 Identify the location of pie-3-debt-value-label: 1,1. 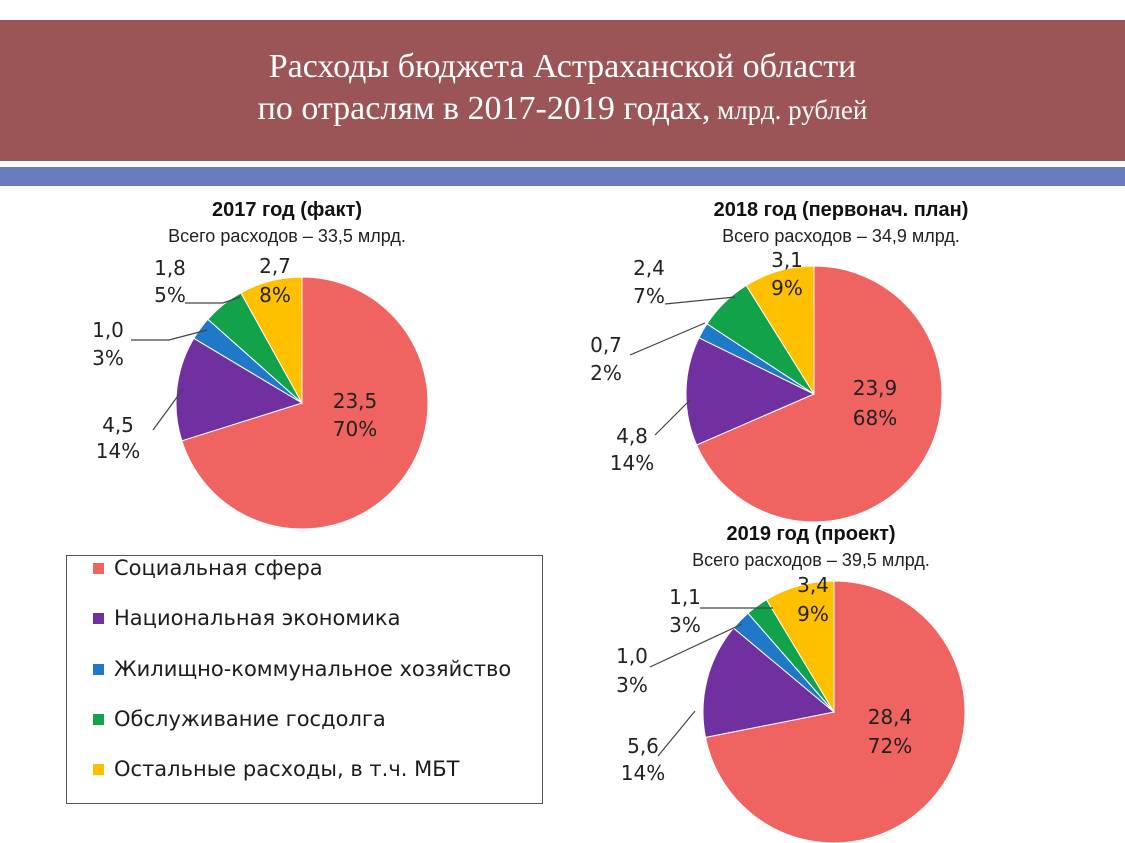
(685, 597).